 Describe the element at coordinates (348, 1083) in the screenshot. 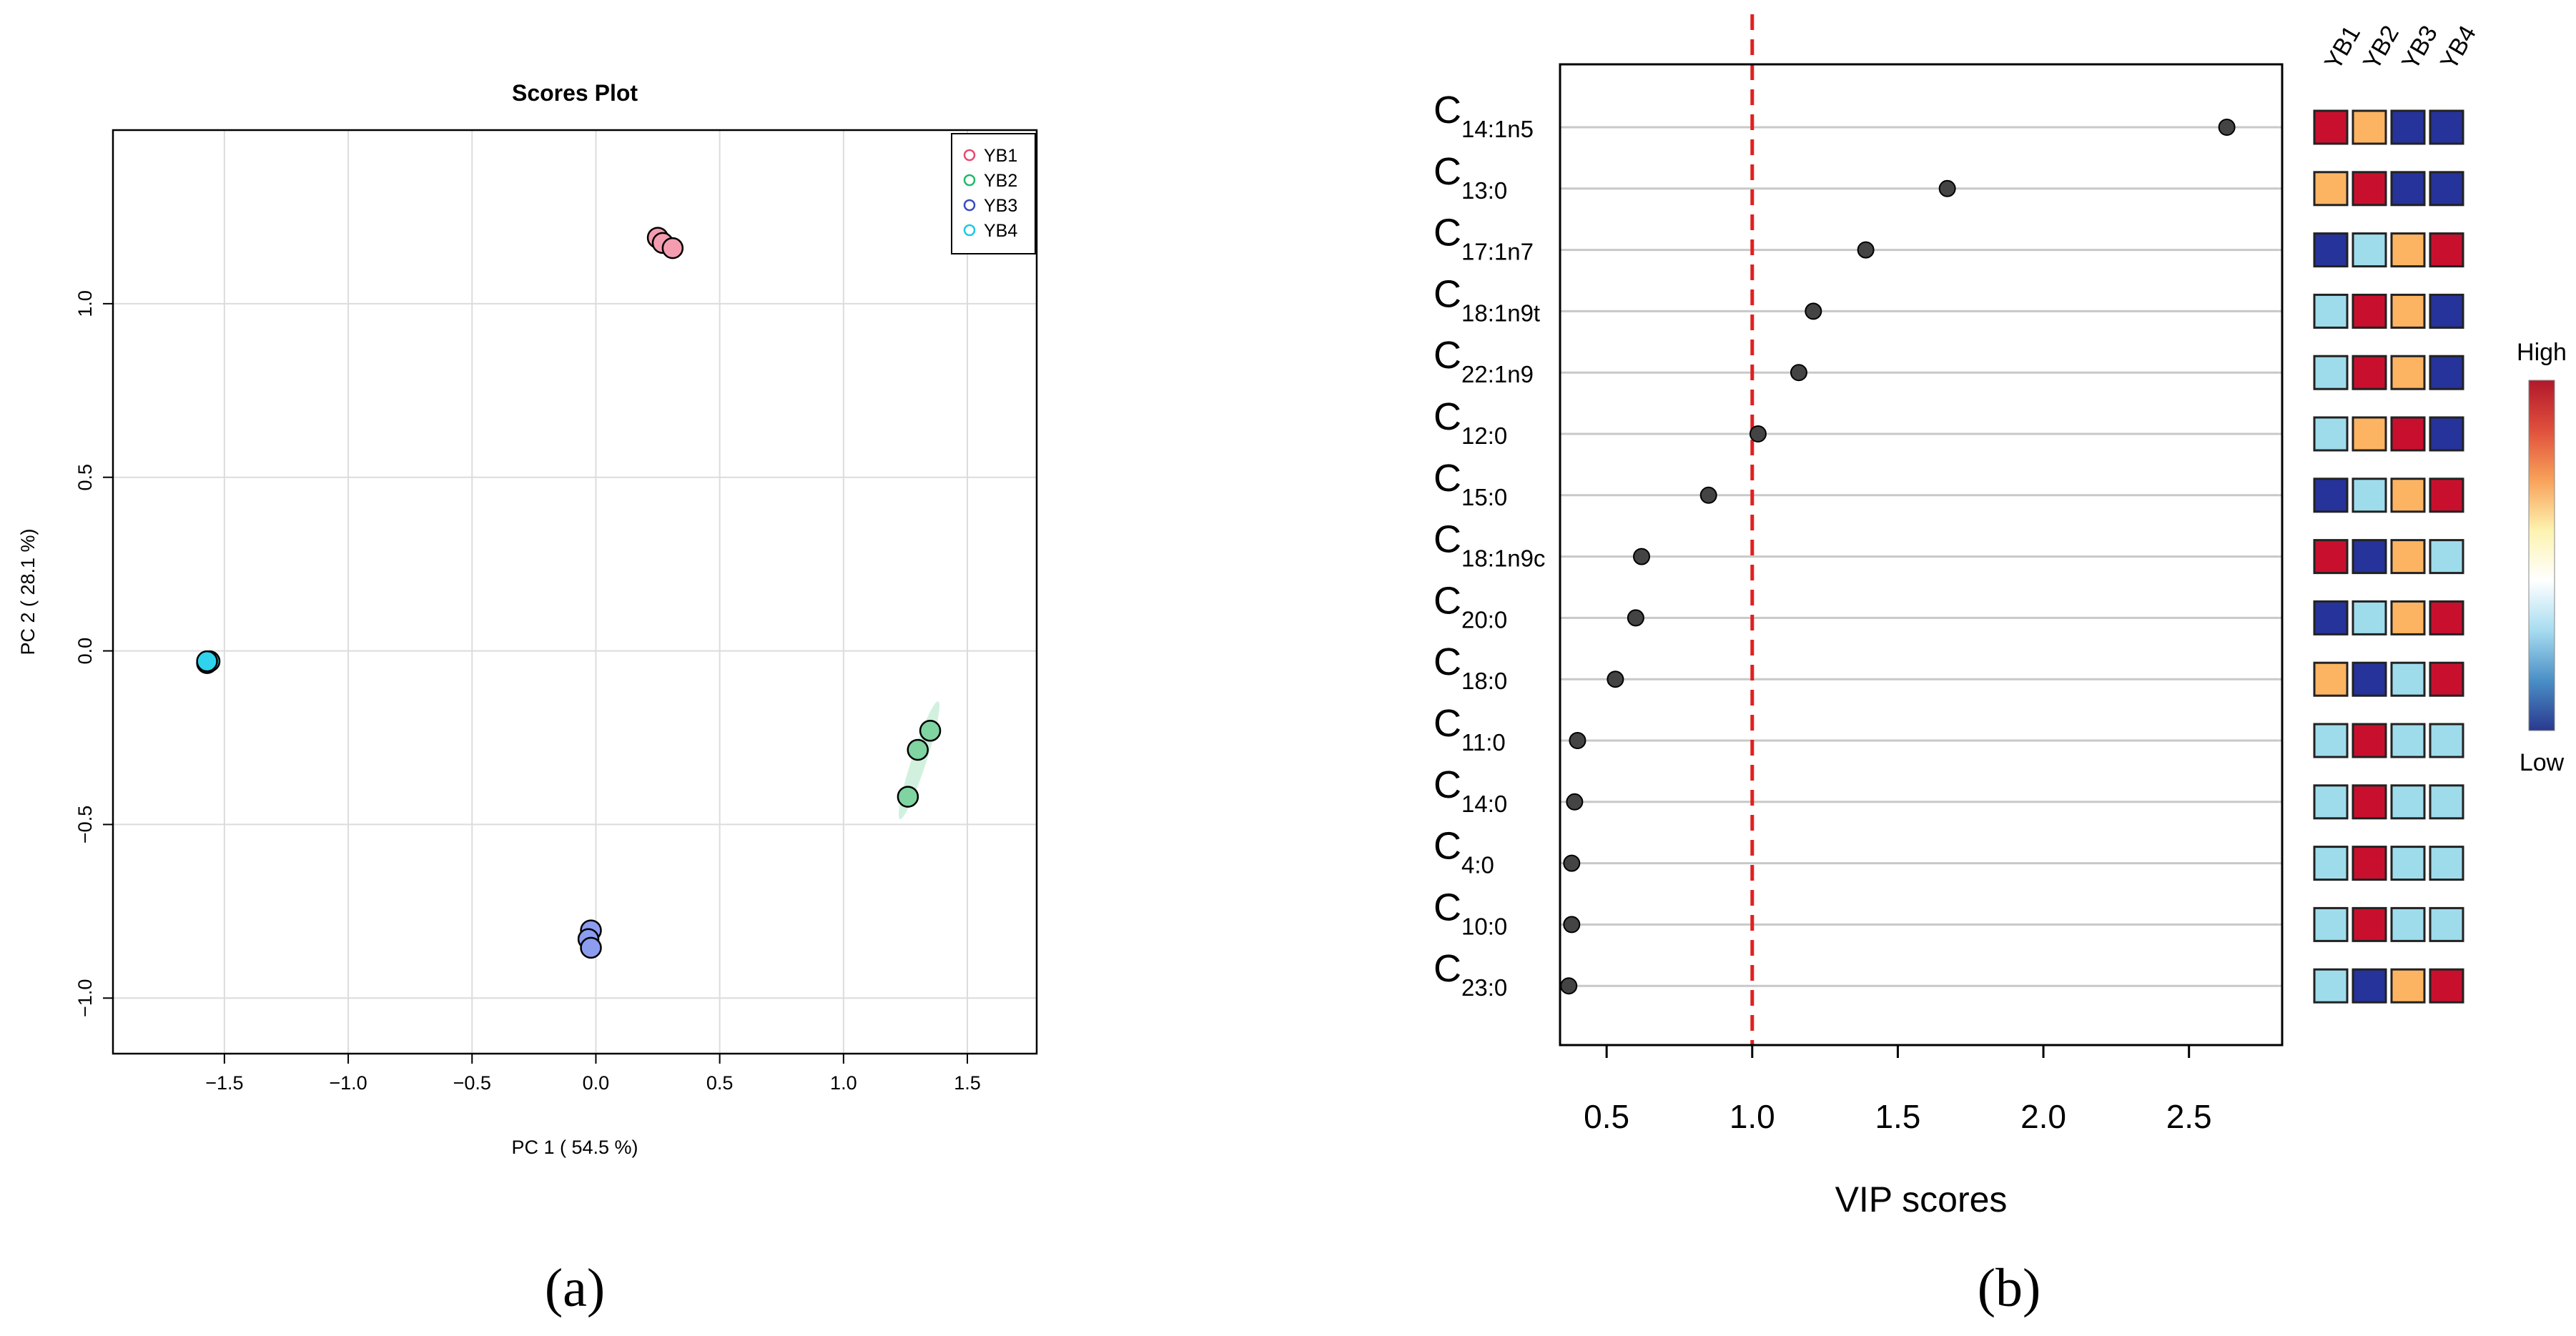

I see `x-tick-label: −1.0` at that location.